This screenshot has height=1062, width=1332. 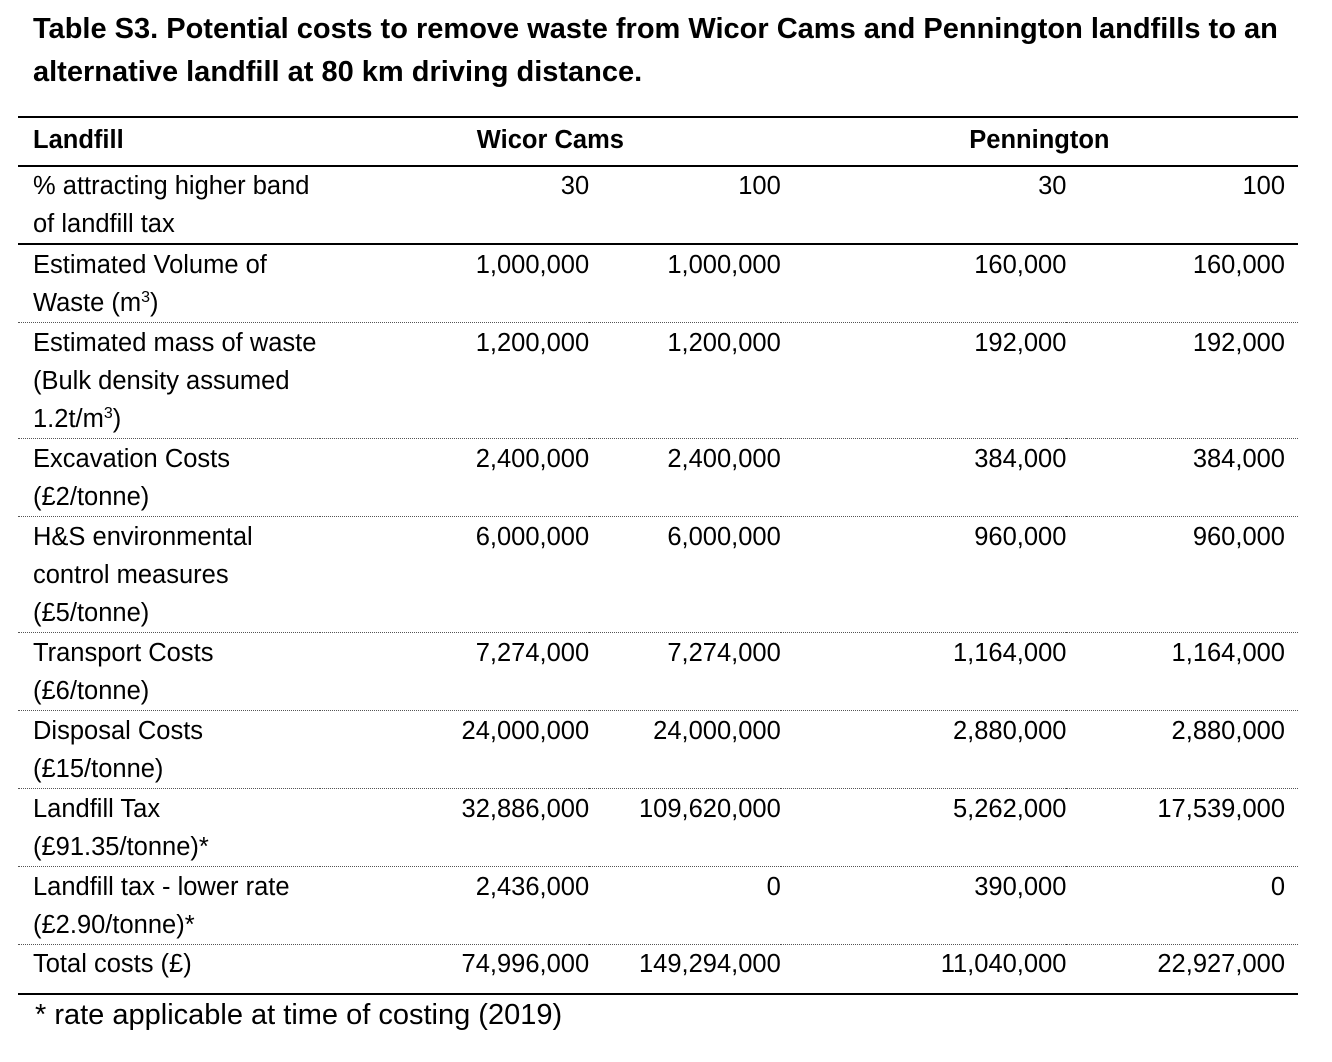 What do you see at coordinates (1039, 140) in the screenshot?
I see `header-pennington: Pennington` at bounding box center [1039, 140].